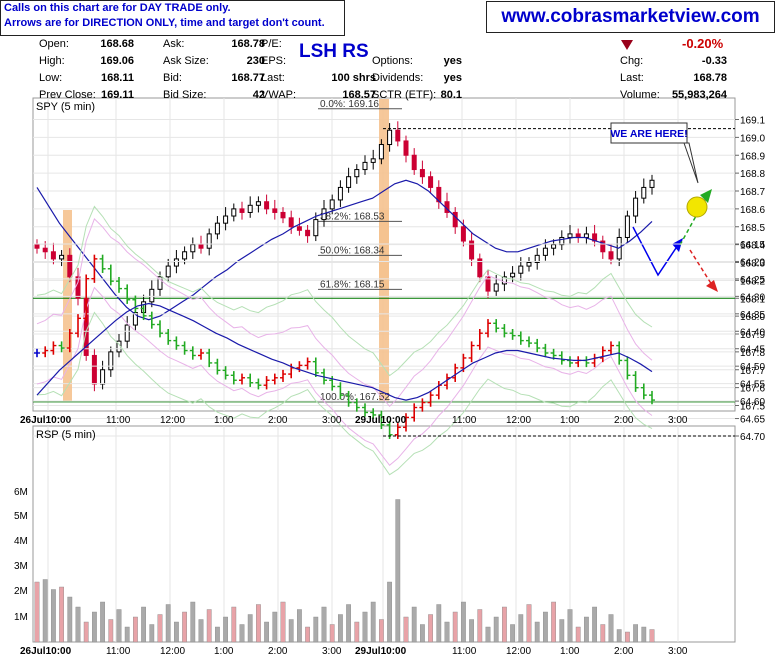 The height and width of the screenshot is (659, 780). Describe the element at coordinates (752, 315) in the screenshot. I see `rsp-ytick-label: 64.35` at that location.